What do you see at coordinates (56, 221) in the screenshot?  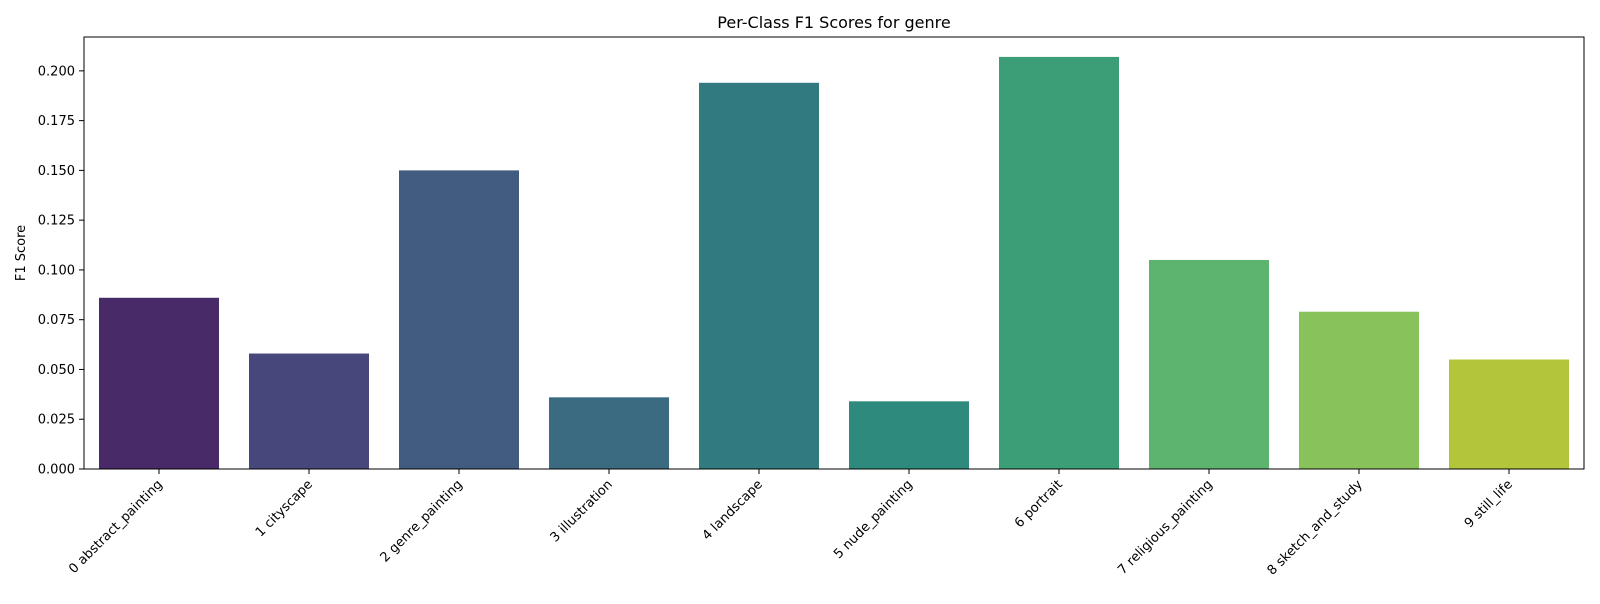 I see `y-tick-label: 0.125` at bounding box center [56, 221].